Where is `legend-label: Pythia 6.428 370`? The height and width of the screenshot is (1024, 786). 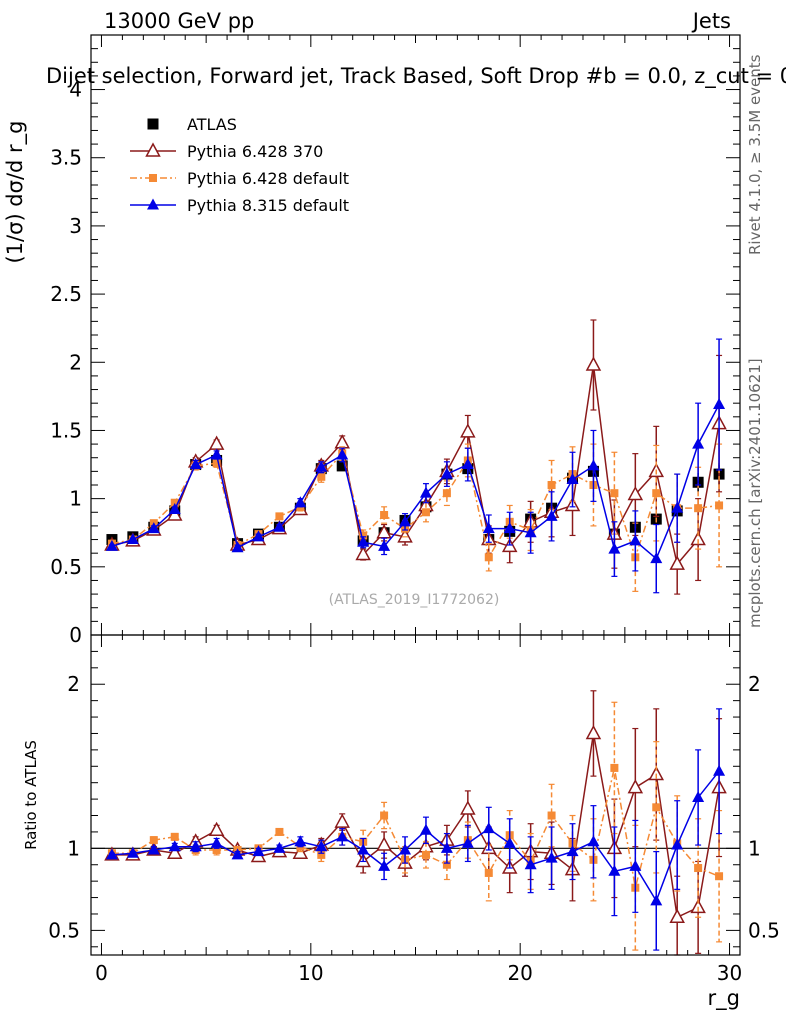 legend-label: Pythia 6.428 370 is located at coordinates (255, 151).